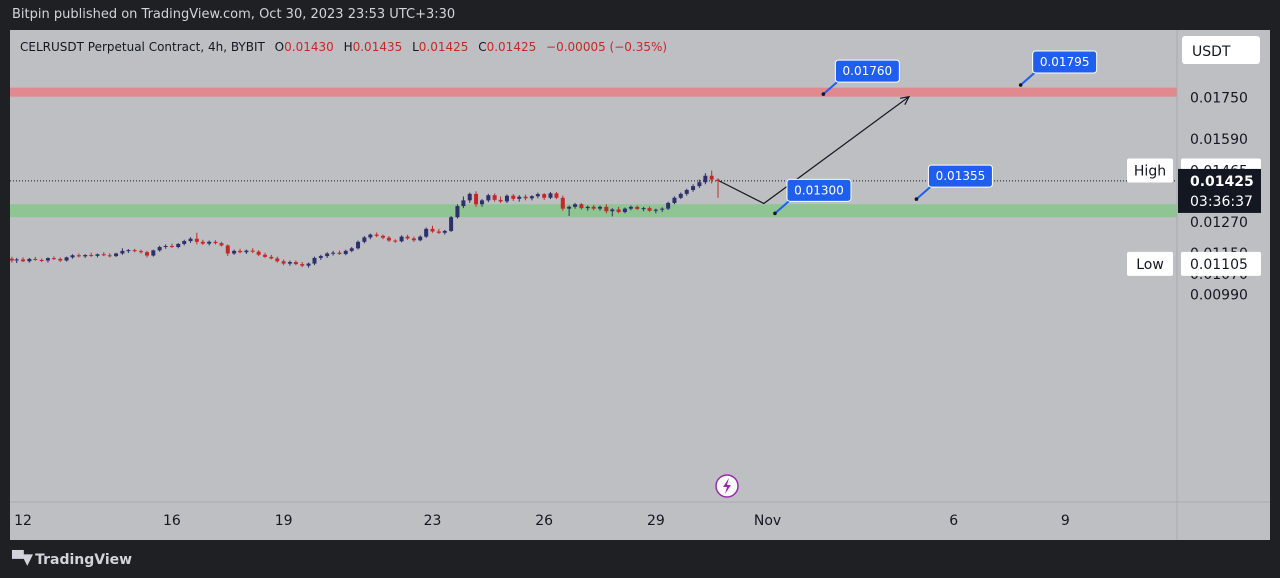  What do you see at coordinates (767, 521) in the screenshot?
I see `x-tick-label: Nov` at bounding box center [767, 521].